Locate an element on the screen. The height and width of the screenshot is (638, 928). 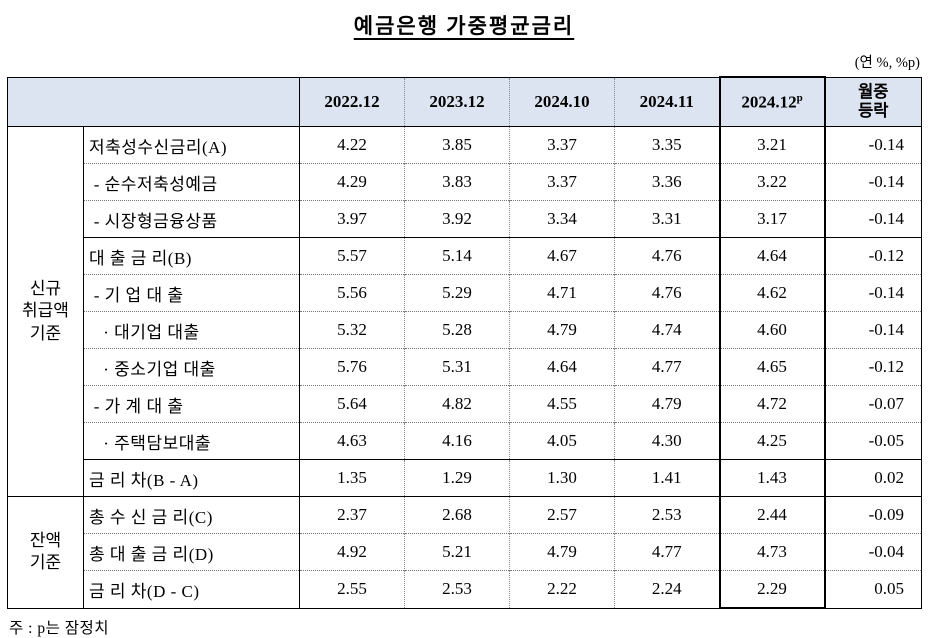
row-label: 금 리 차(B - A) is located at coordinates (191, 478).